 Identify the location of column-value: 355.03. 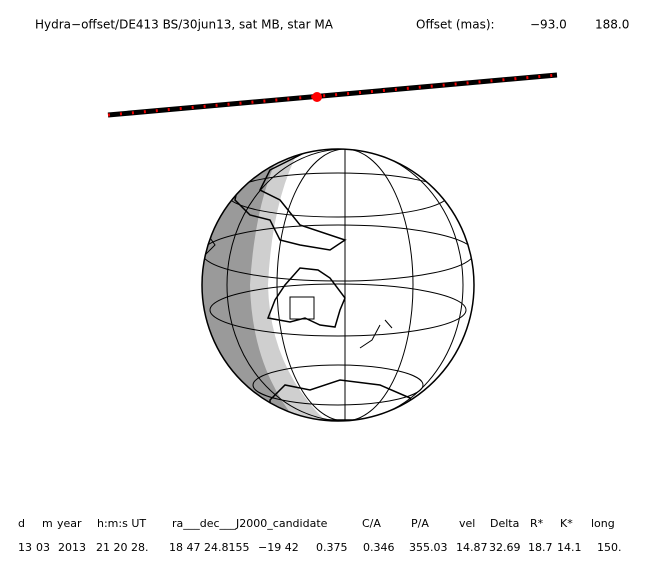
(428, 547).